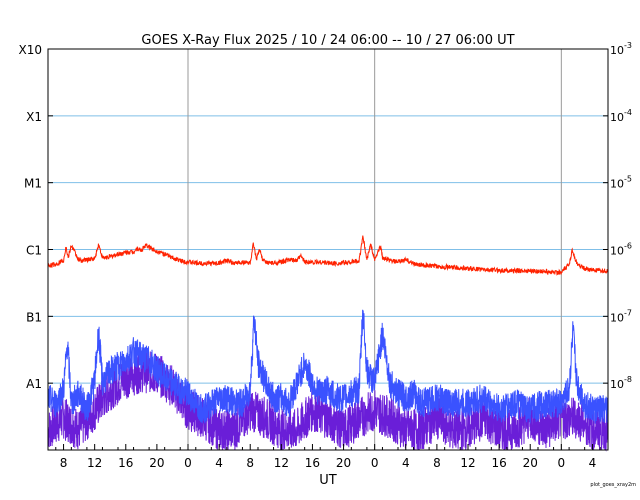  I want to click on y-label-right: 10-5, so click(621, 183).